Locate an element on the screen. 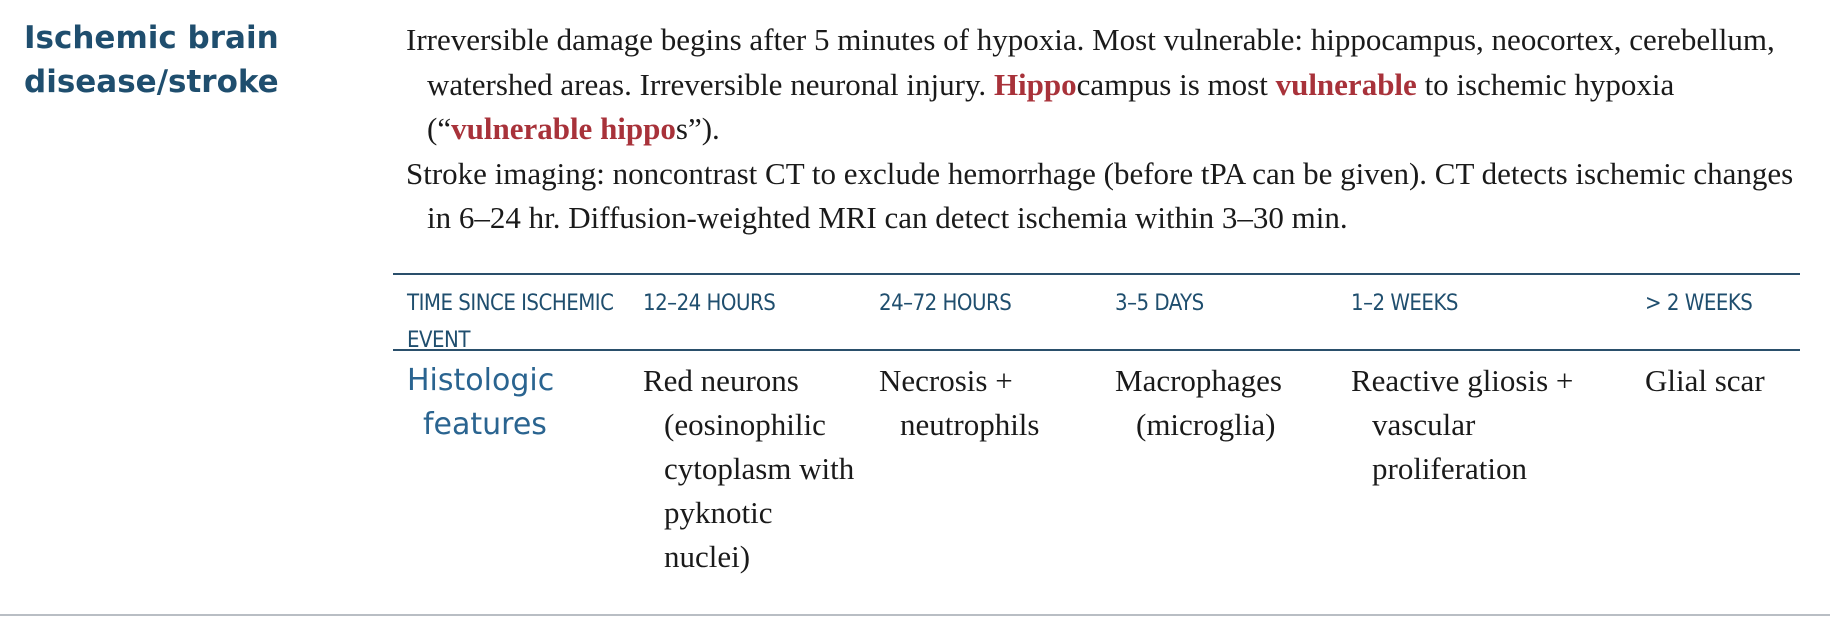 The height and width of the screenshot is (619, 1830). table-top-rule is located at coordinates (1096, 274).